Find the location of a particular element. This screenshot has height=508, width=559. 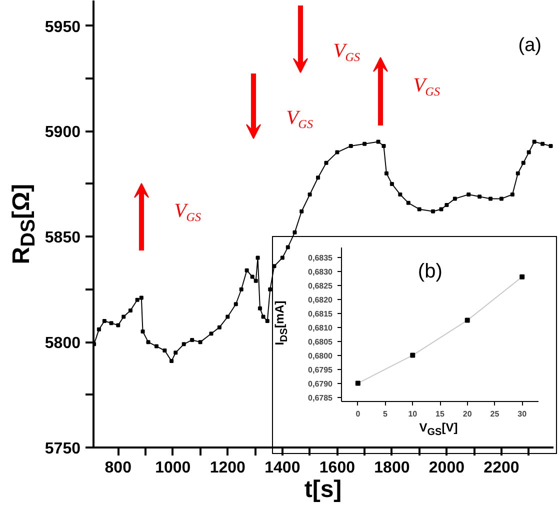

annotation: (b) is located at coordinates (430, 271).